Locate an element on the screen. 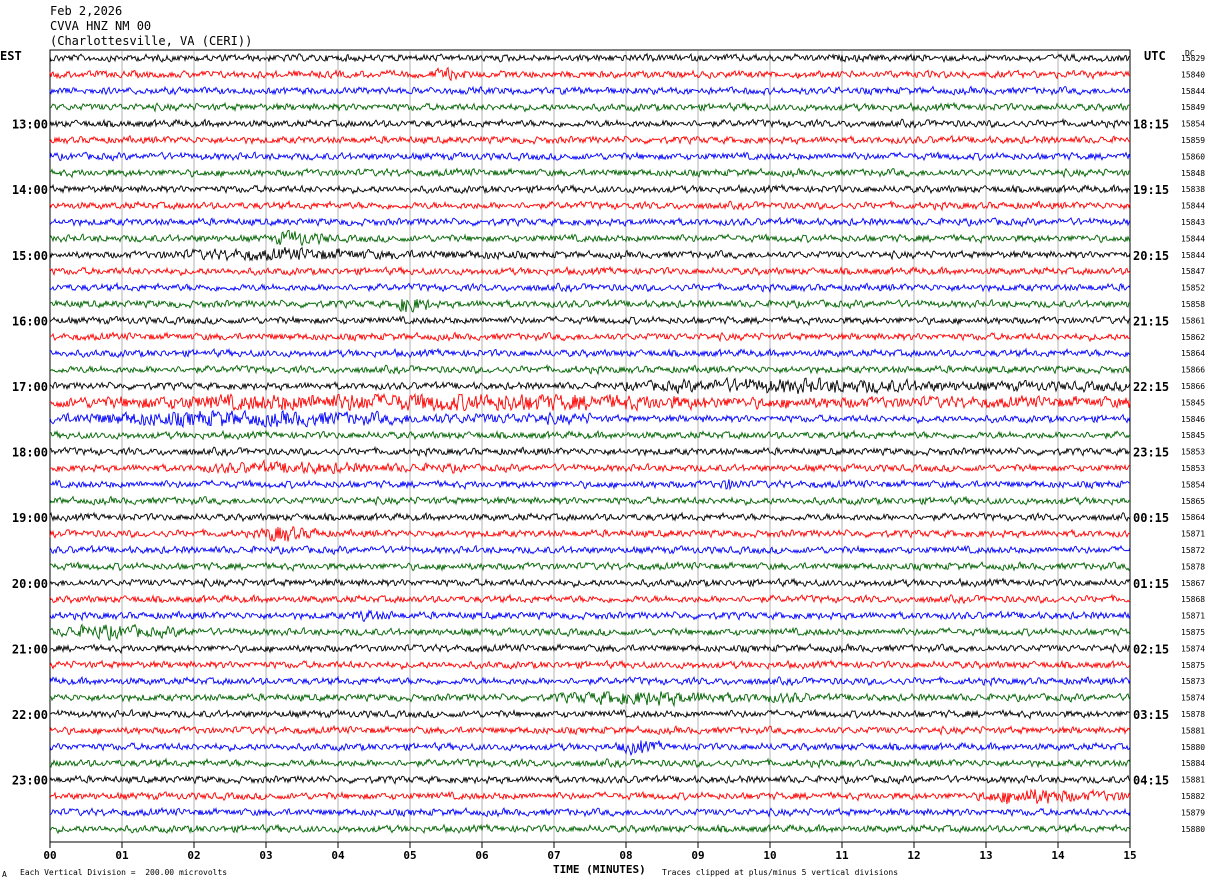 The width and height of the screenshot is (1210, 886). left-hour-label: 18:00 is located at coordinates (30, 453).